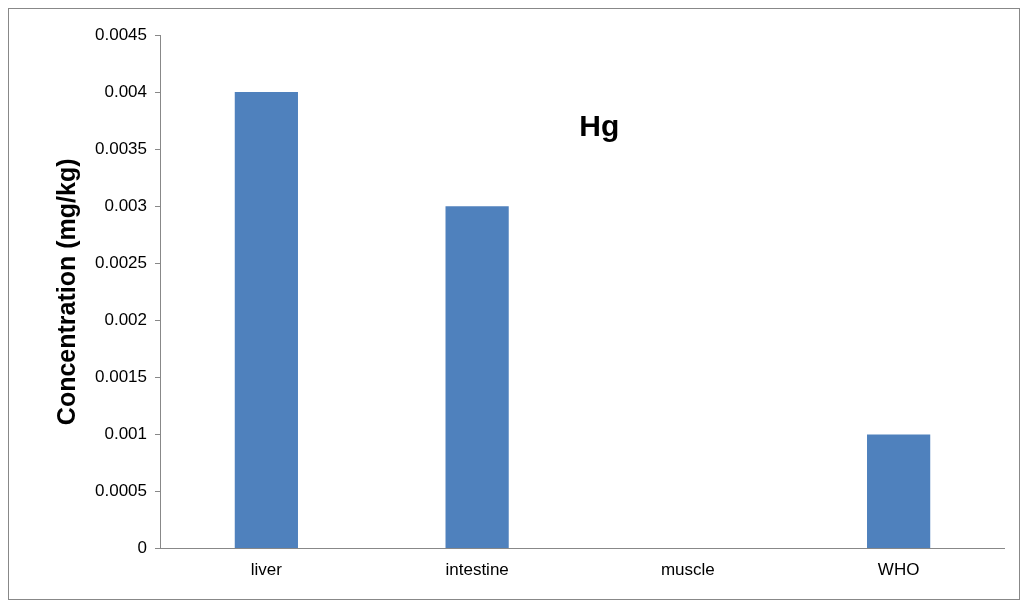 The image size is (1028, 607). I want to click on y-tick-label: 0.002, so click(125, 320).